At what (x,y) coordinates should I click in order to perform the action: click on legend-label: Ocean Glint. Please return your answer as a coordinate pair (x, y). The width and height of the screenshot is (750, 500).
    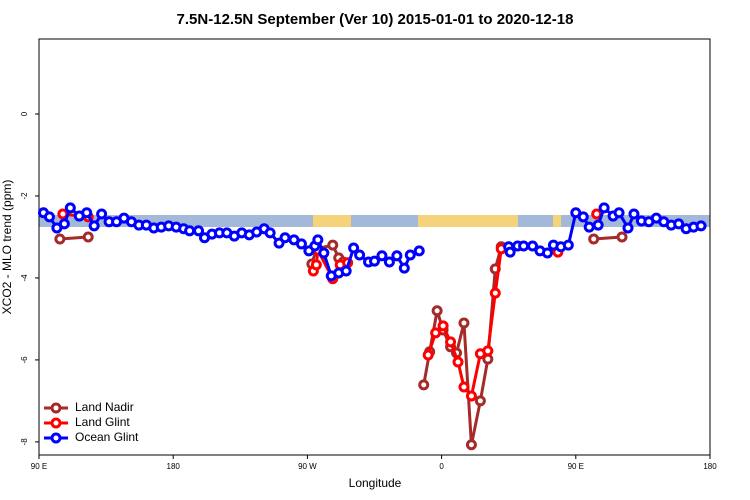
    Looking at the image, I should click on (107, 437).